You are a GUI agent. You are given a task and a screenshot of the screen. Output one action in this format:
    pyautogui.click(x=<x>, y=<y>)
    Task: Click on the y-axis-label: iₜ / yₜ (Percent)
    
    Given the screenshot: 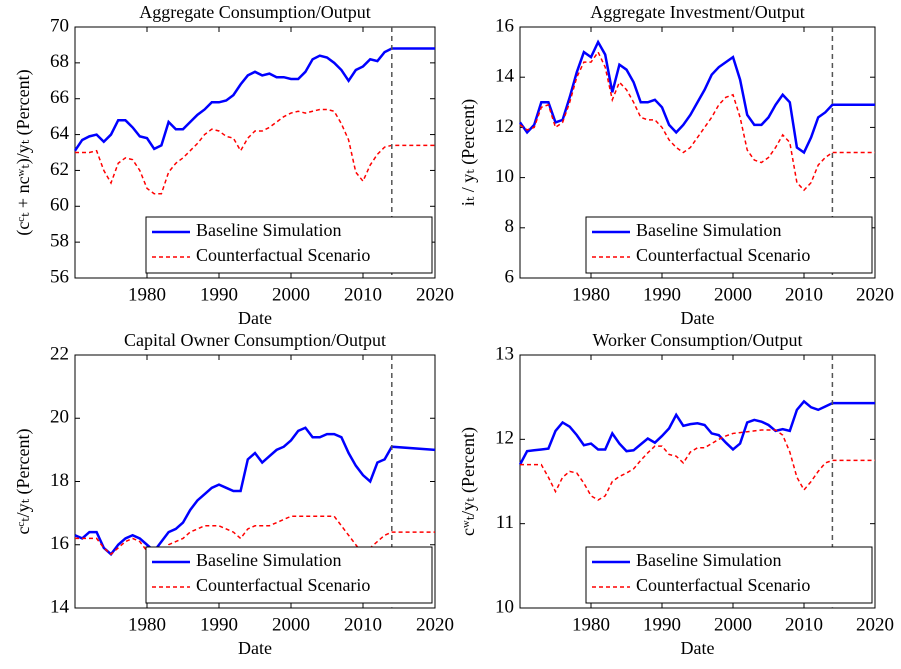 What is the action you would take?
    pyautogui.click(x=468, y=152)
    